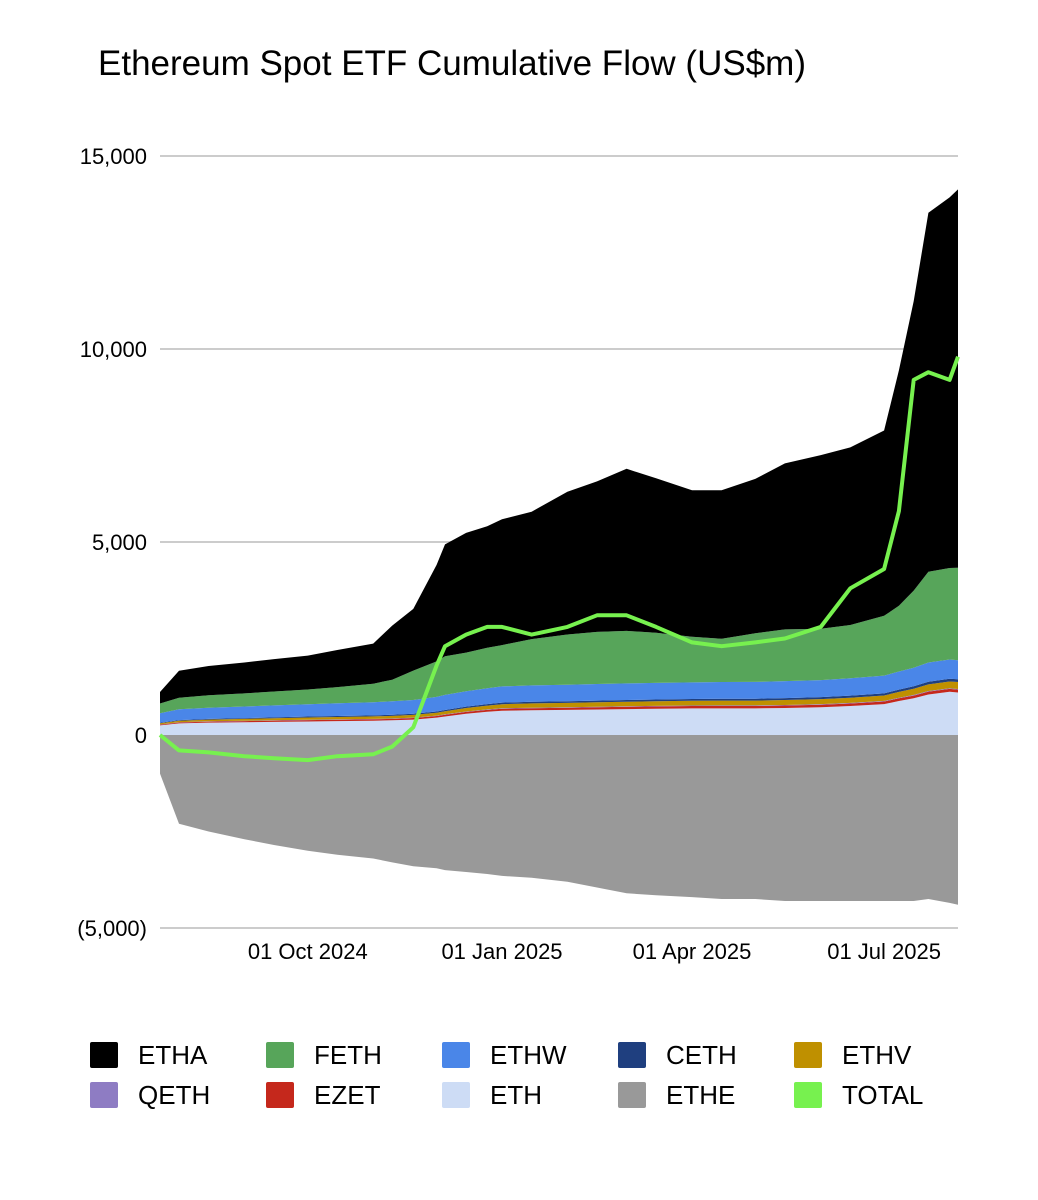 This screenshot has width=1038, height=1200. I want to click on legend-item-ezet: EZET, so click(354, 1094).